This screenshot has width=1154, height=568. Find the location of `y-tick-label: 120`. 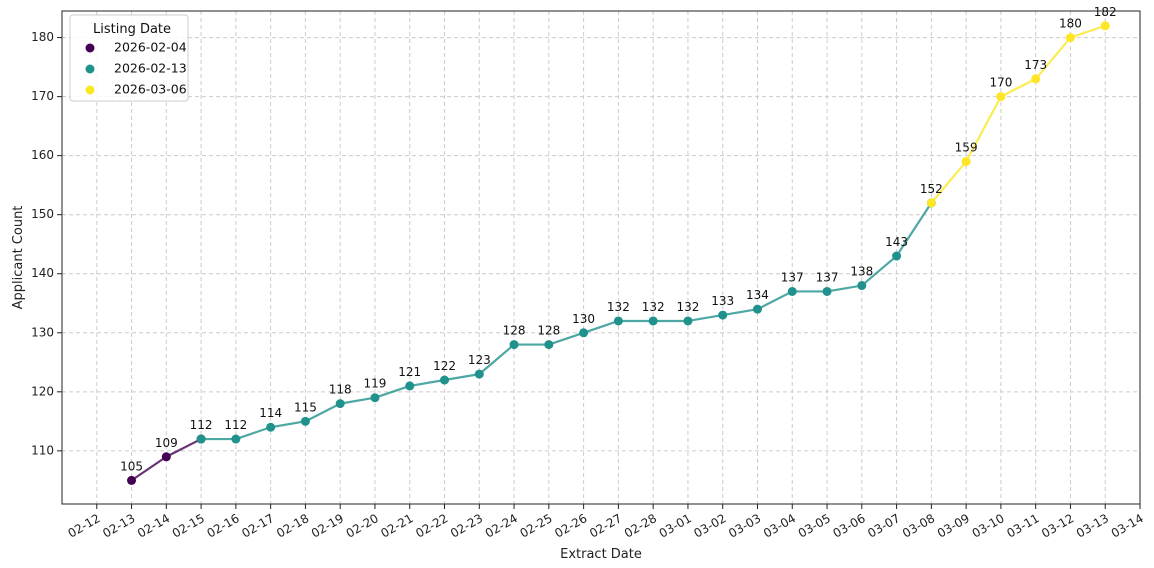

y-tick-label: 120 is located at coordinates (42, 391).